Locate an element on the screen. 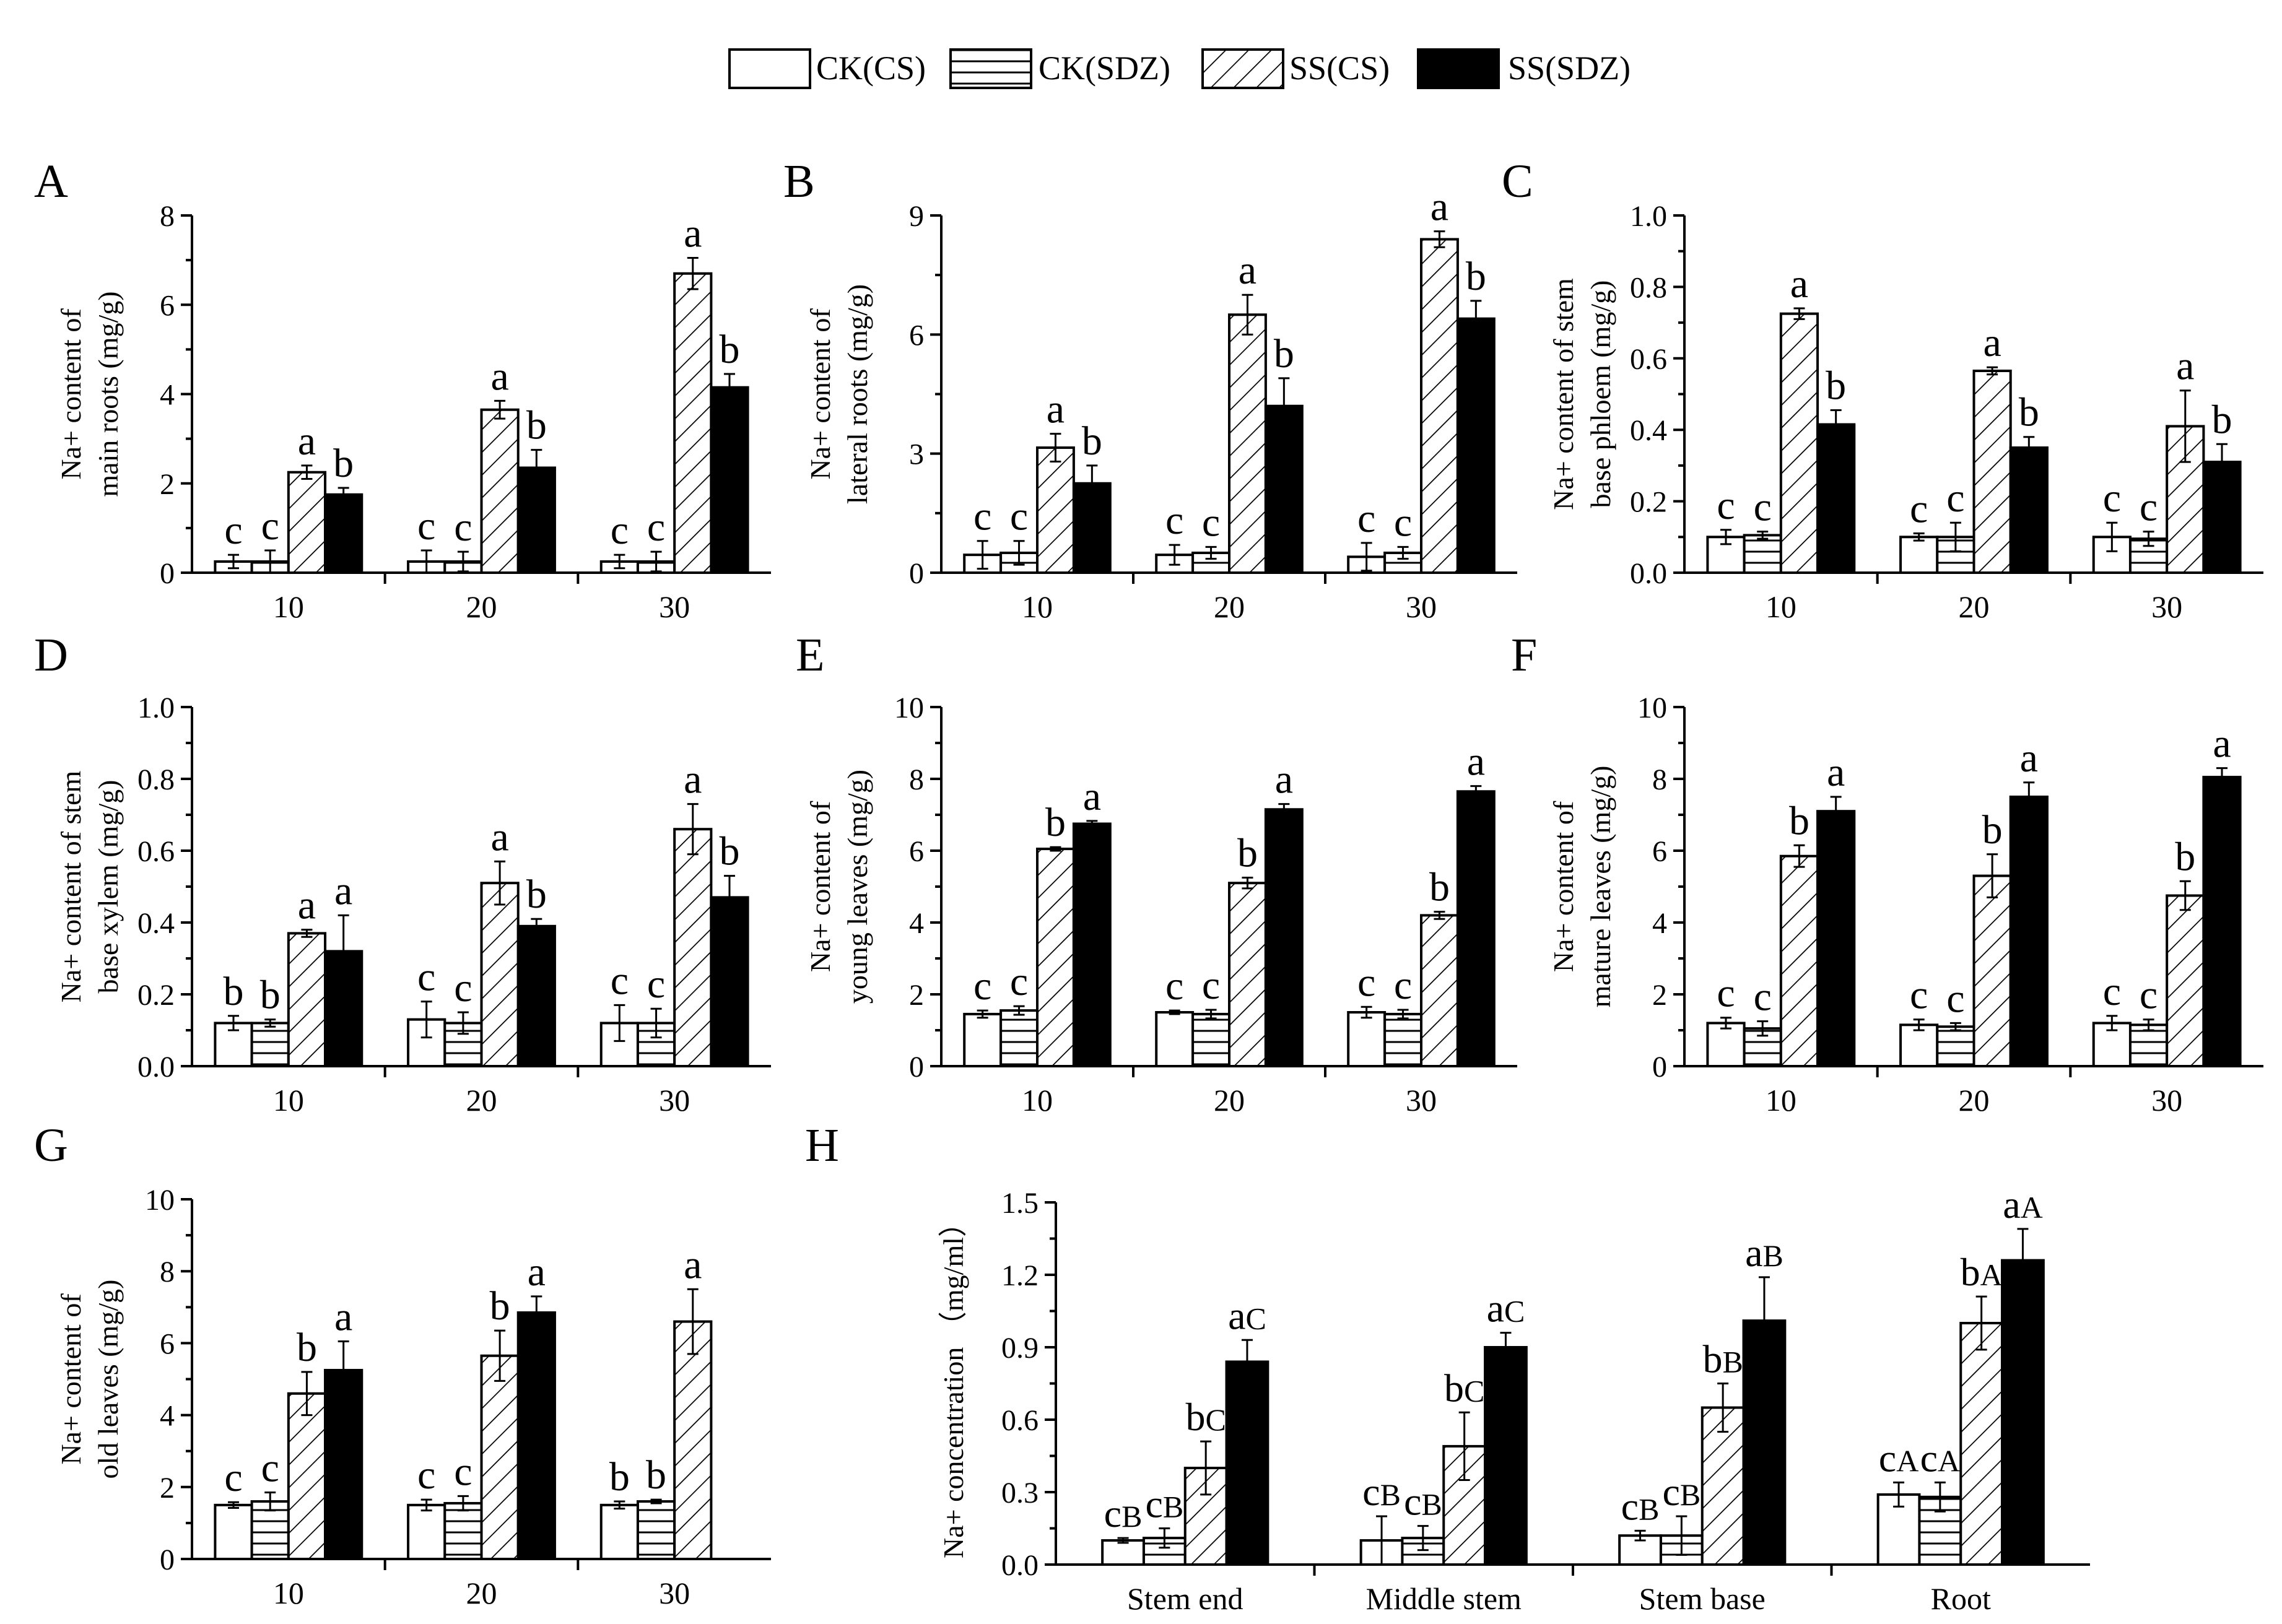 Image resolution: width=2282 pixels, height=1624 pixels. panel-letter: B is located at coordinates (799, 181).